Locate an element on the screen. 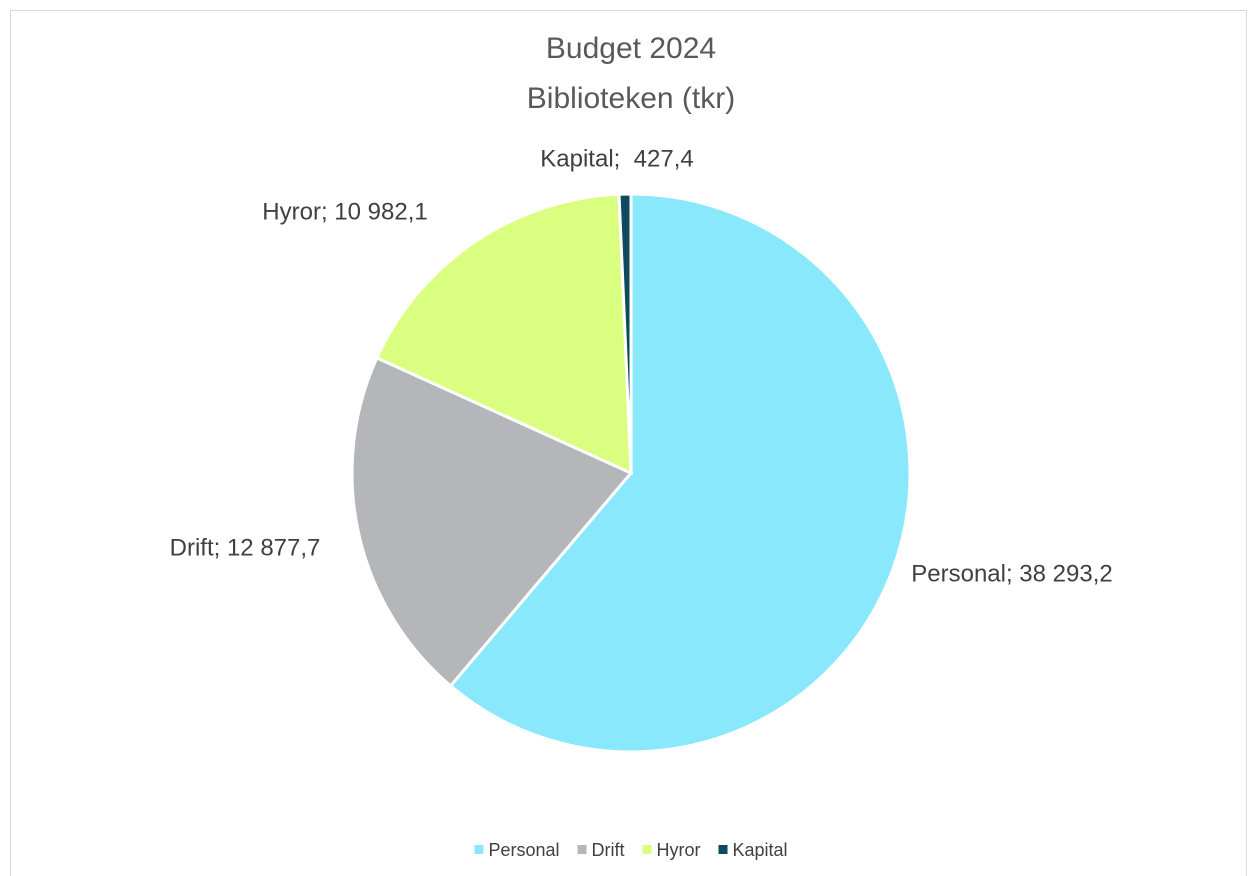 The image size is (1256, 876). legend-label: Drift is located at coordinates (608, 850).